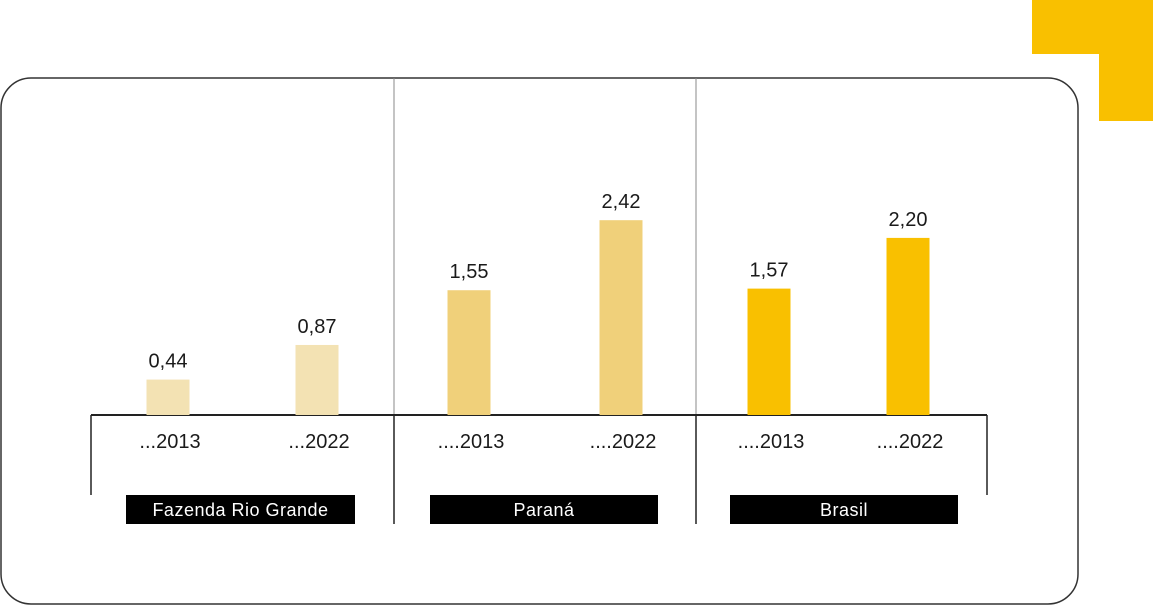 The height and width of the screenshot is (605, 1153). What do you see at coordinates (1092, 60) in the screenshot?
I see `corner-accent-shape` at bounding box center [1092, 60].